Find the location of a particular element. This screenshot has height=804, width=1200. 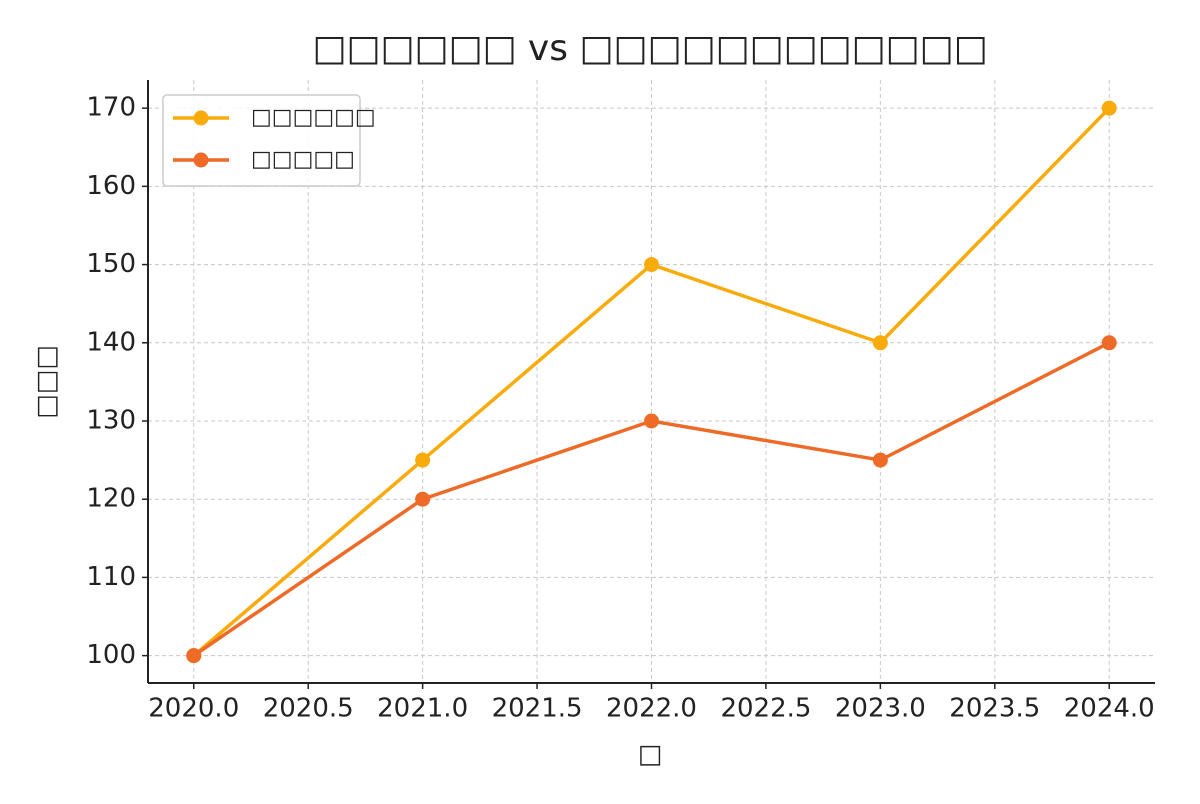

y-tick-label: 150 is located at coordinates (111, 264).